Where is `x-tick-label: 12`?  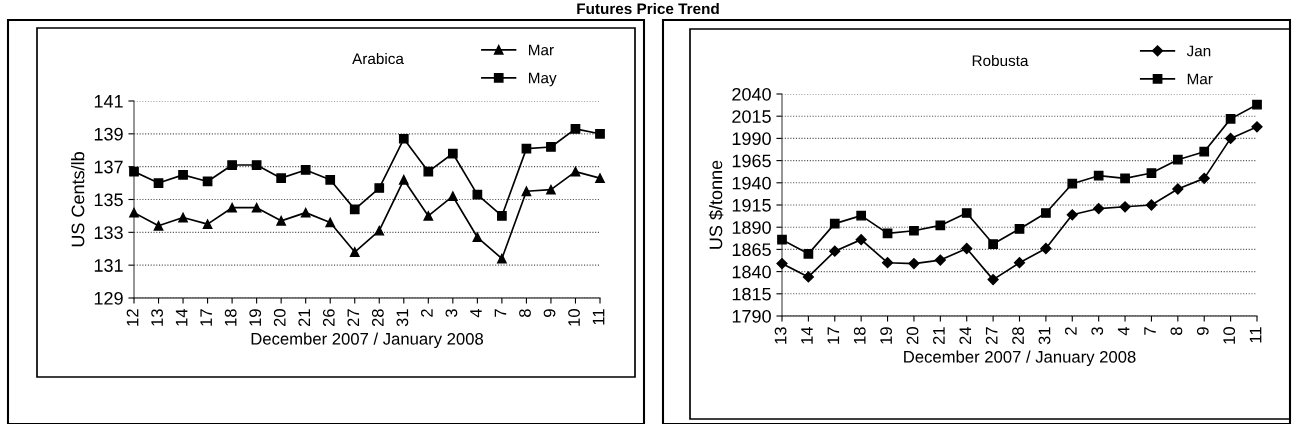
x-tick-label: 12 is located at coordinates (132, 317).